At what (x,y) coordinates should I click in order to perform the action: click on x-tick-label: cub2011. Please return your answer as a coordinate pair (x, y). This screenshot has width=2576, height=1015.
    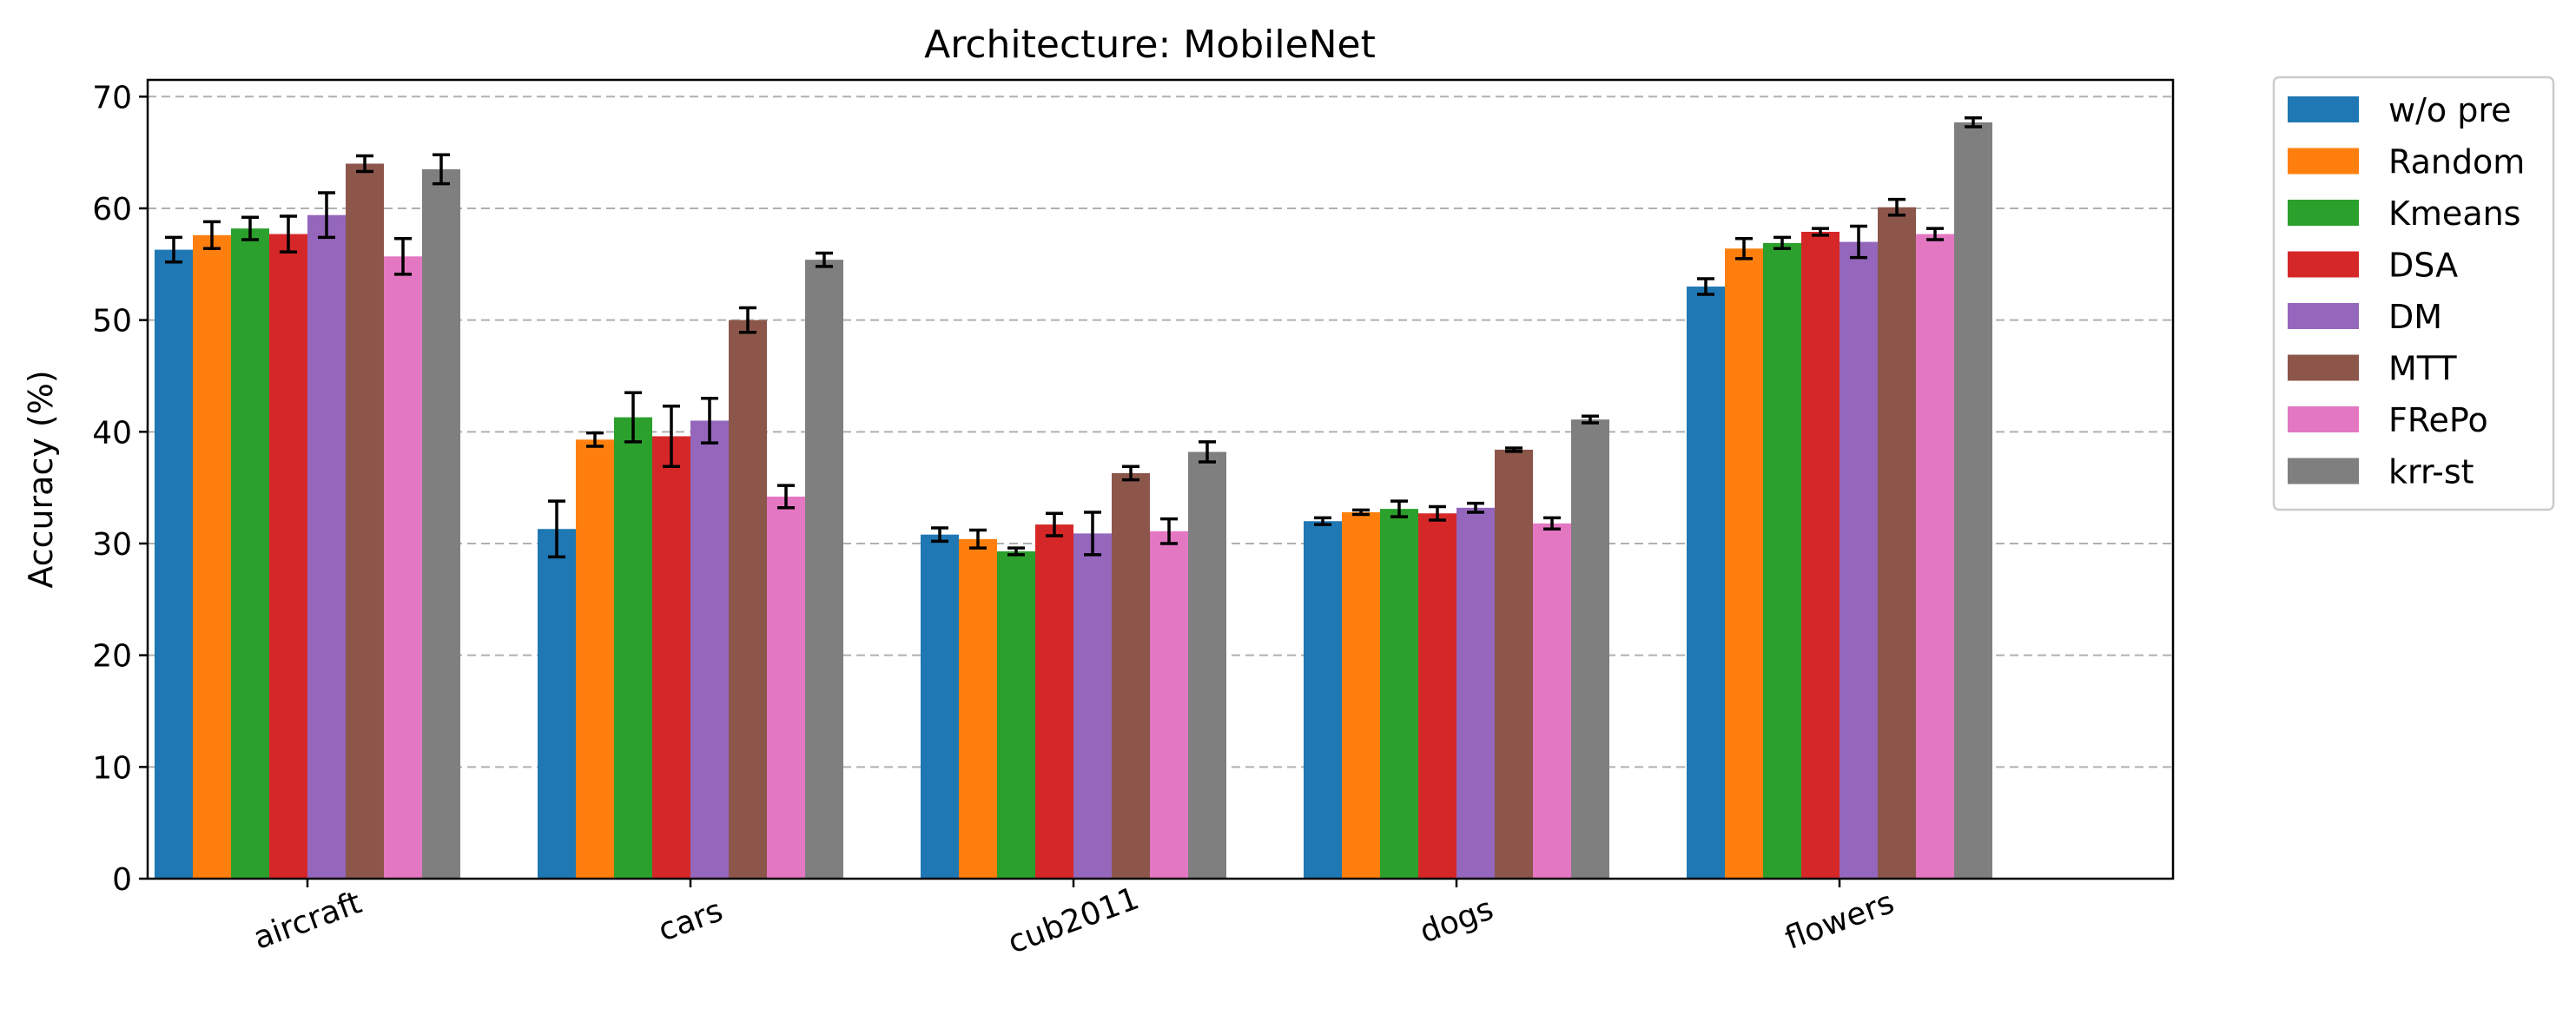
    Looking at the image, I should click on (1073, 920).